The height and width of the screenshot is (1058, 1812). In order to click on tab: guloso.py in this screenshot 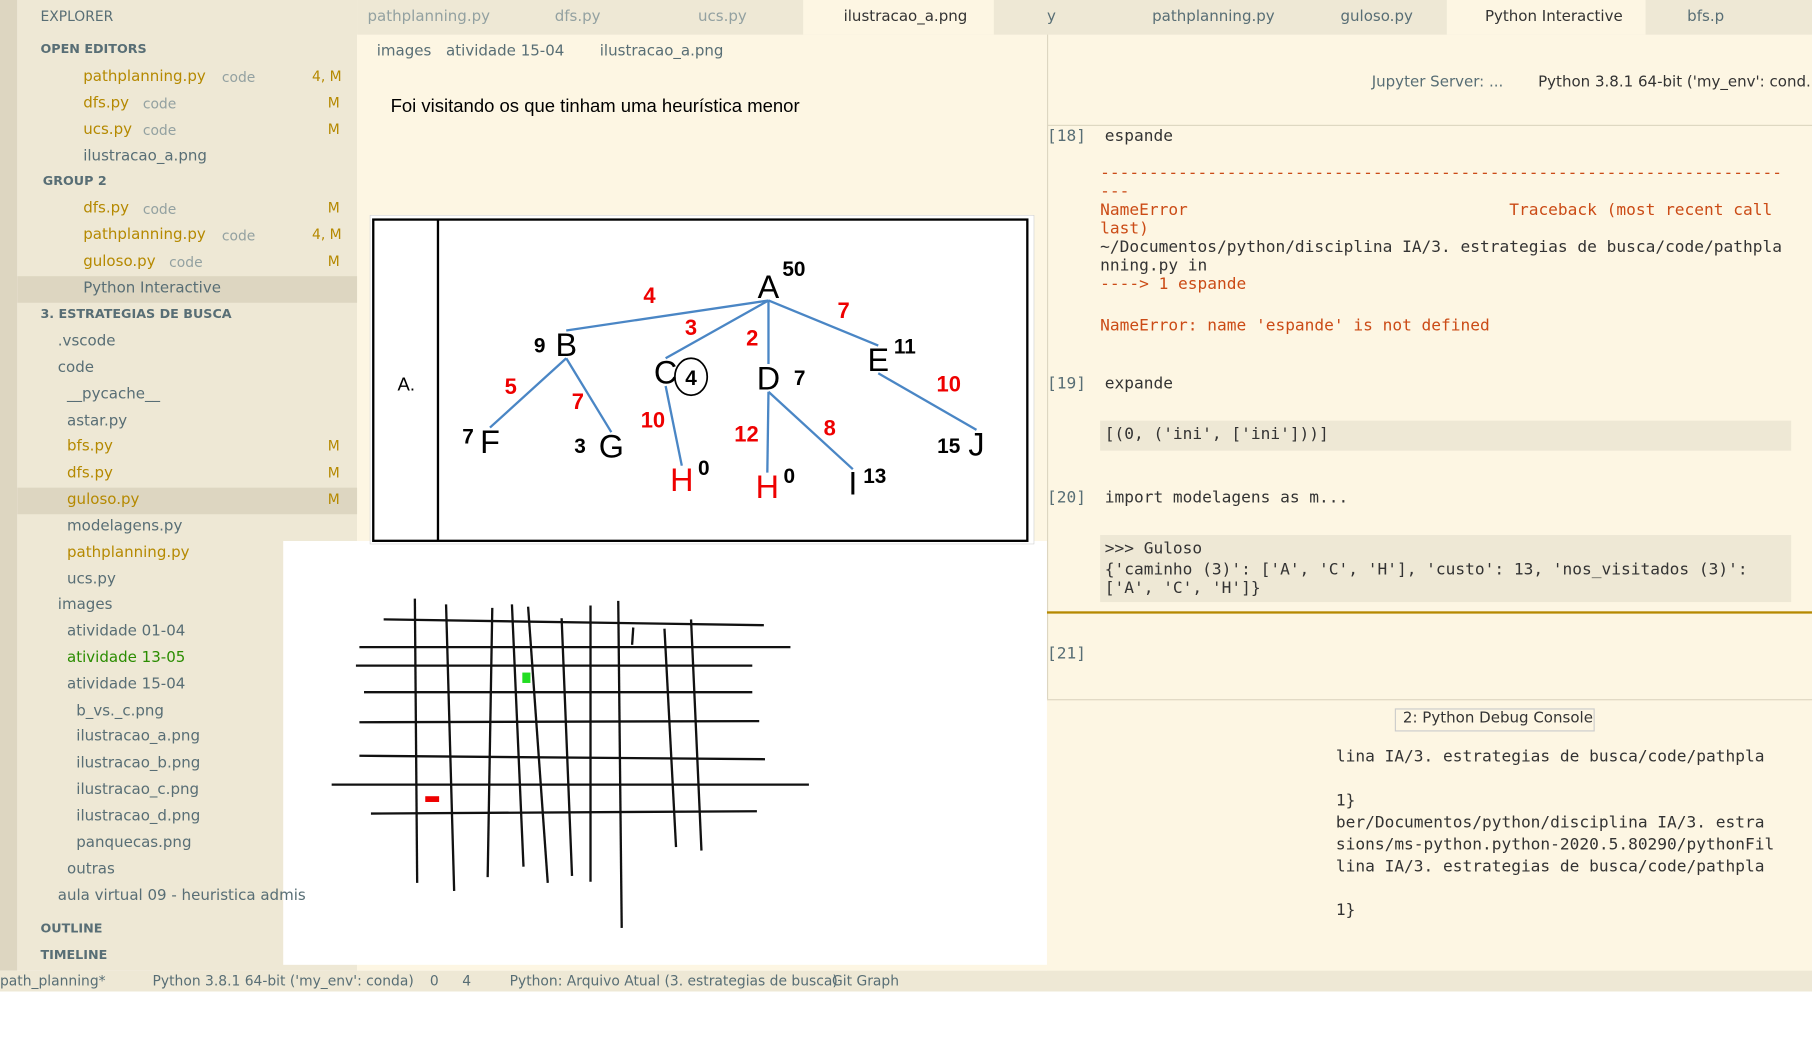, I will do `click(1376, 17)`.